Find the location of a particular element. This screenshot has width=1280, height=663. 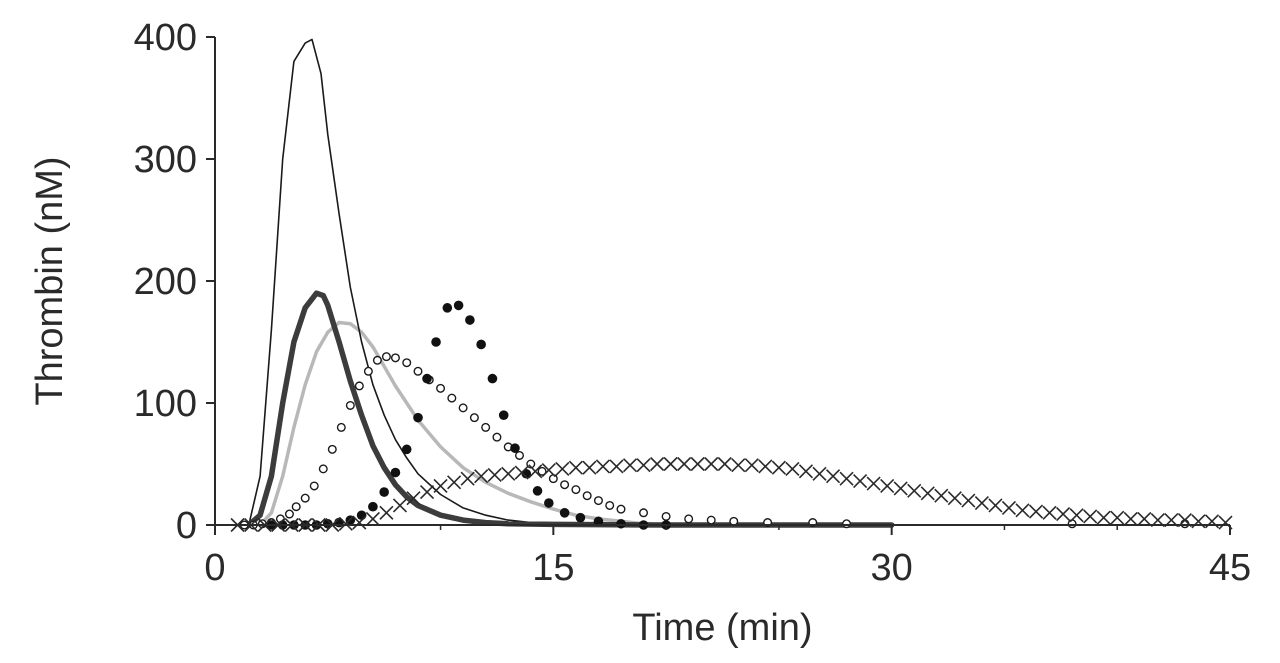

y-tick-label: 400 is located at coordinates (165, 38).